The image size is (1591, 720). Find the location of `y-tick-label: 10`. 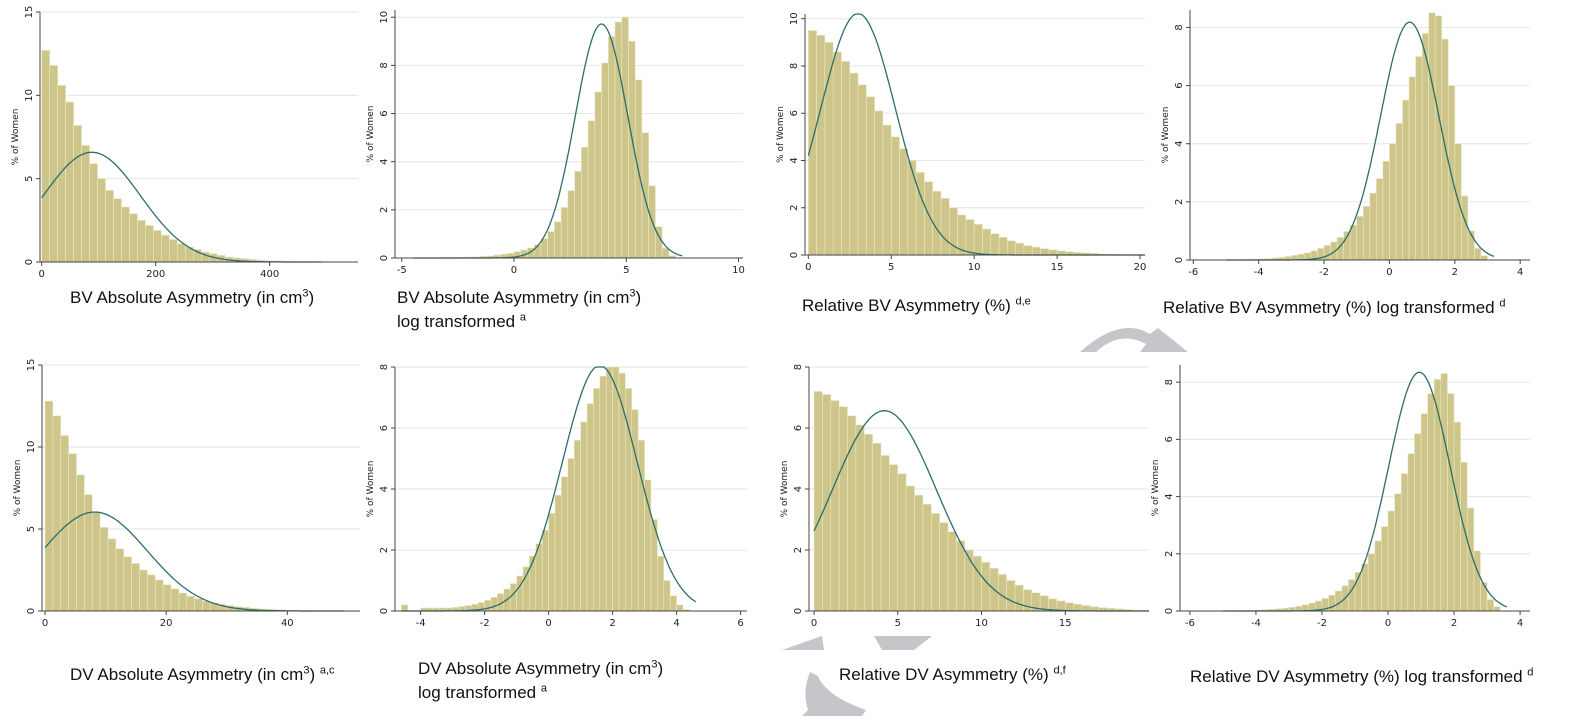

y-tick-label: 10 is located at coordinates (31, 447).